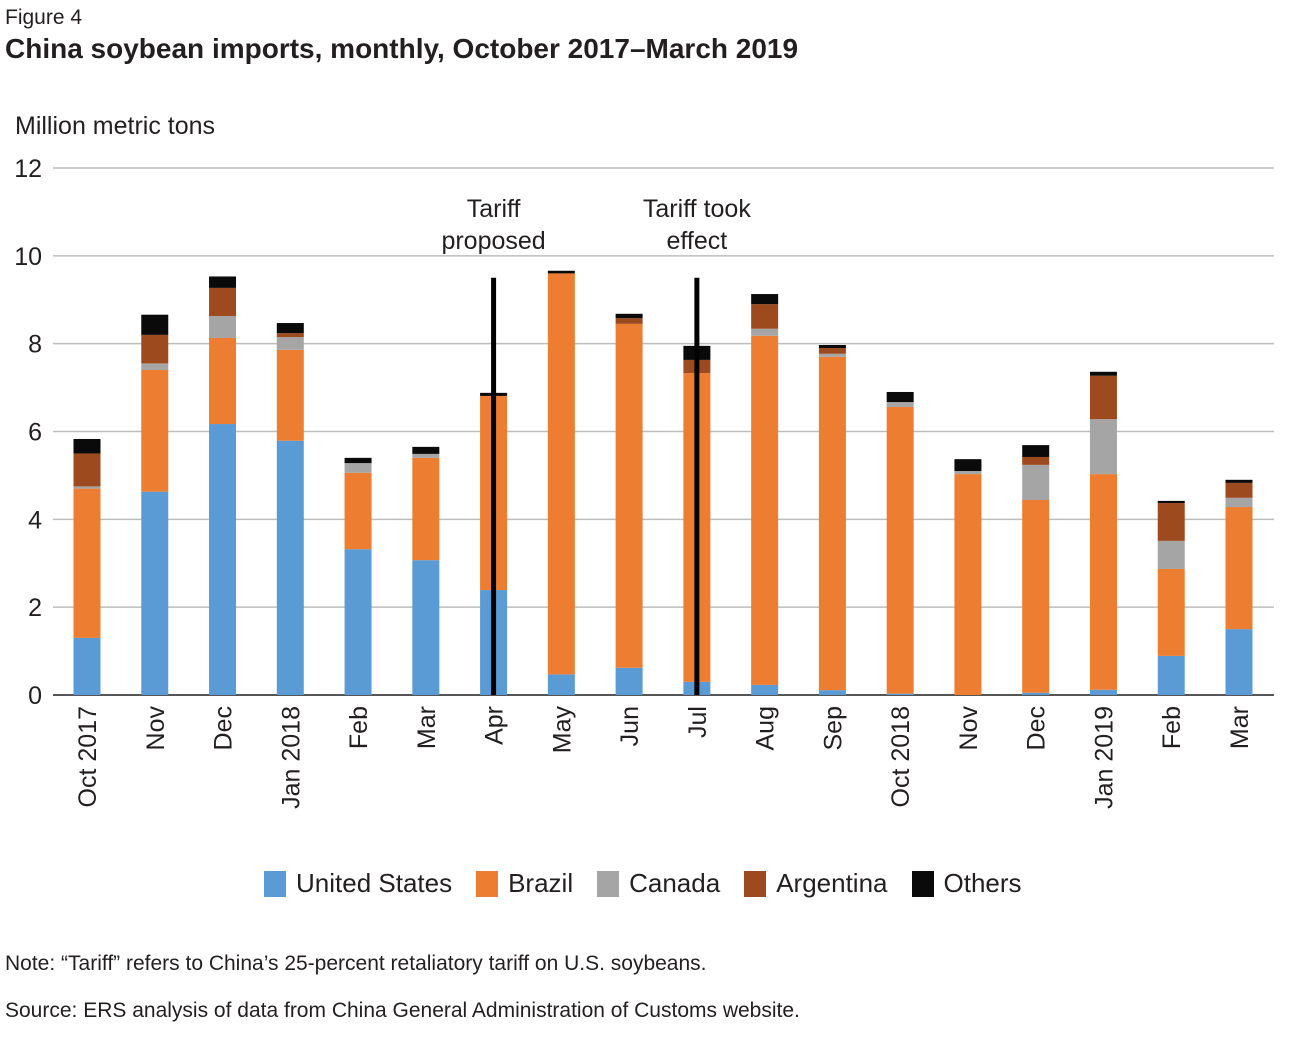  What do you see at coordinates (766, 728) in the screenshot?
I see `x-tick-label: Aug` at bounding box center [766, 728].